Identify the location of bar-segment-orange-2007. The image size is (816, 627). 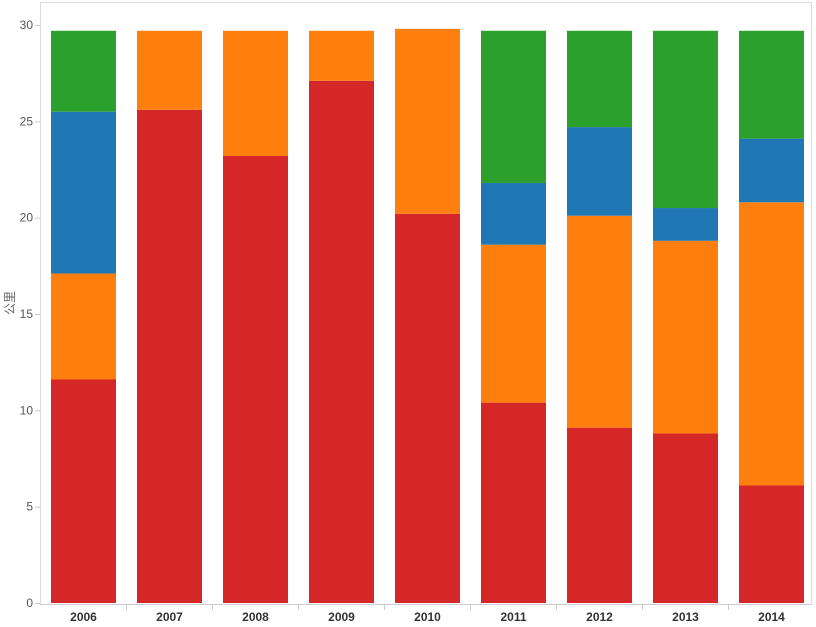
(169, 70).